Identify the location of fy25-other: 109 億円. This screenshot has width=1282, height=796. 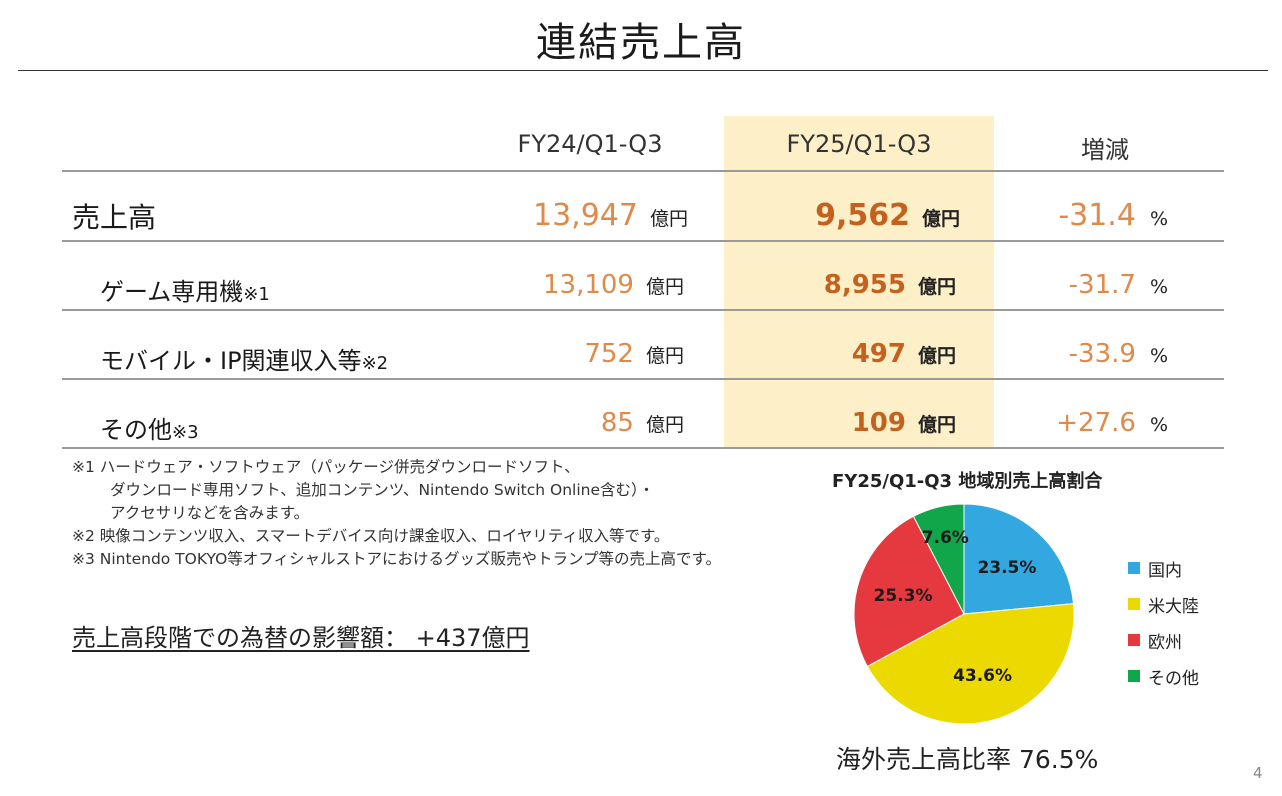
(904, 423).